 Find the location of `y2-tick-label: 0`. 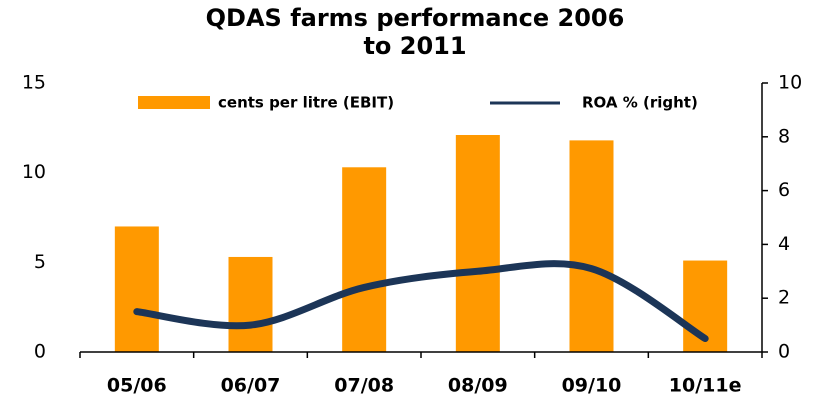

y2-tick-label: 0 is located at coordinates (784, 352).